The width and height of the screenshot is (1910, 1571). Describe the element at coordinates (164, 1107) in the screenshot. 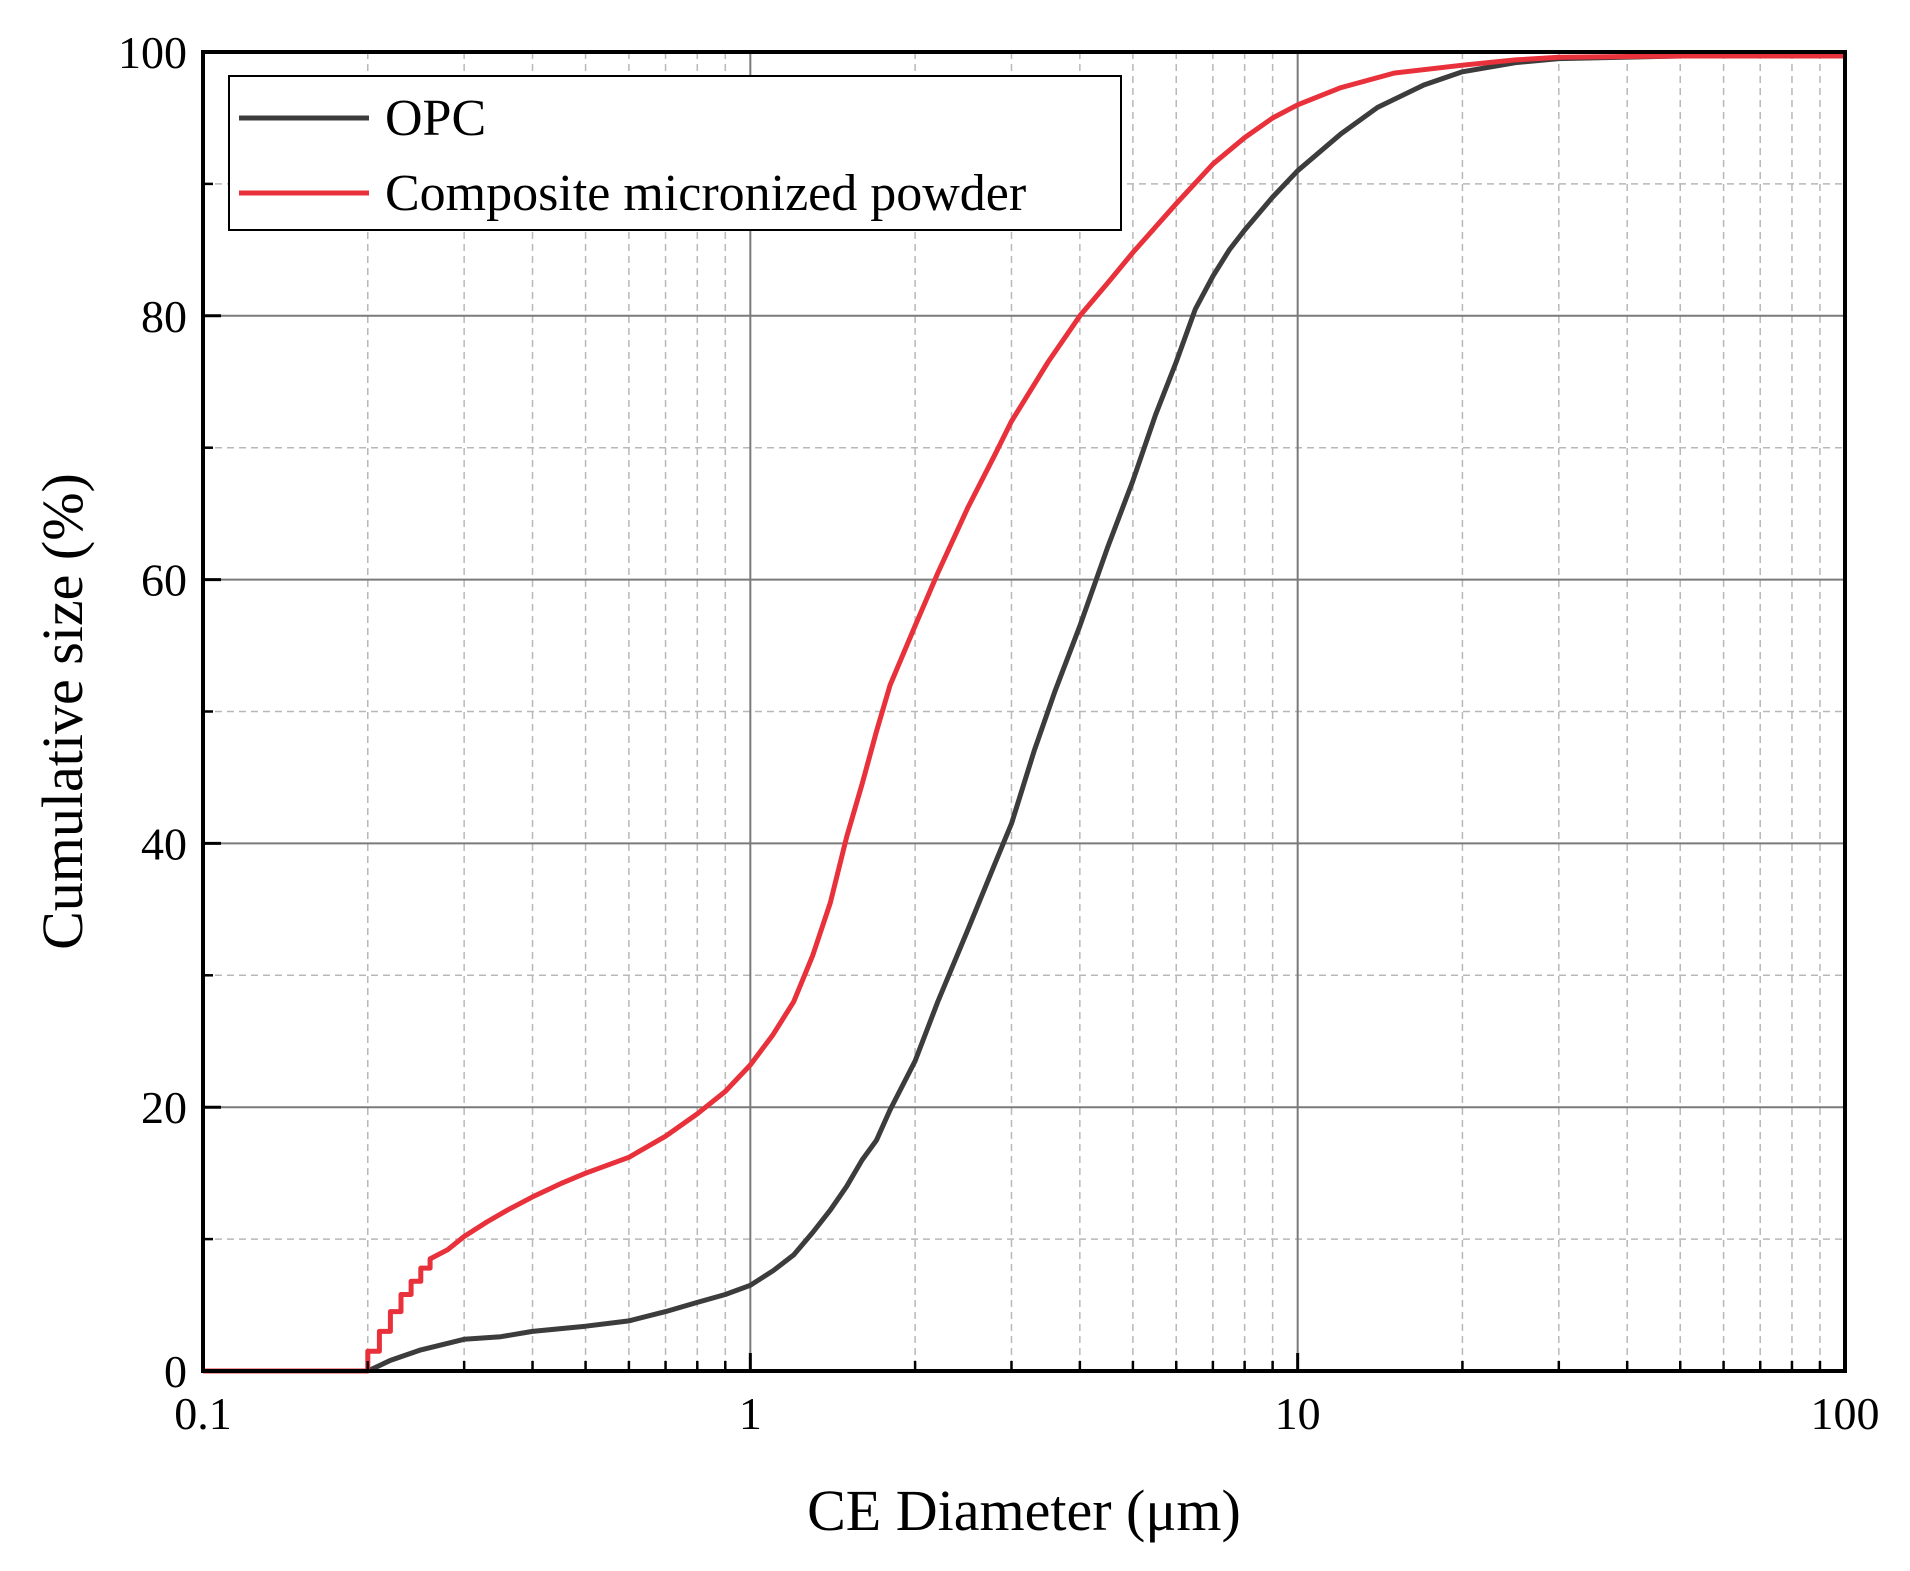

I see `y-tick-label: 20` at that location.